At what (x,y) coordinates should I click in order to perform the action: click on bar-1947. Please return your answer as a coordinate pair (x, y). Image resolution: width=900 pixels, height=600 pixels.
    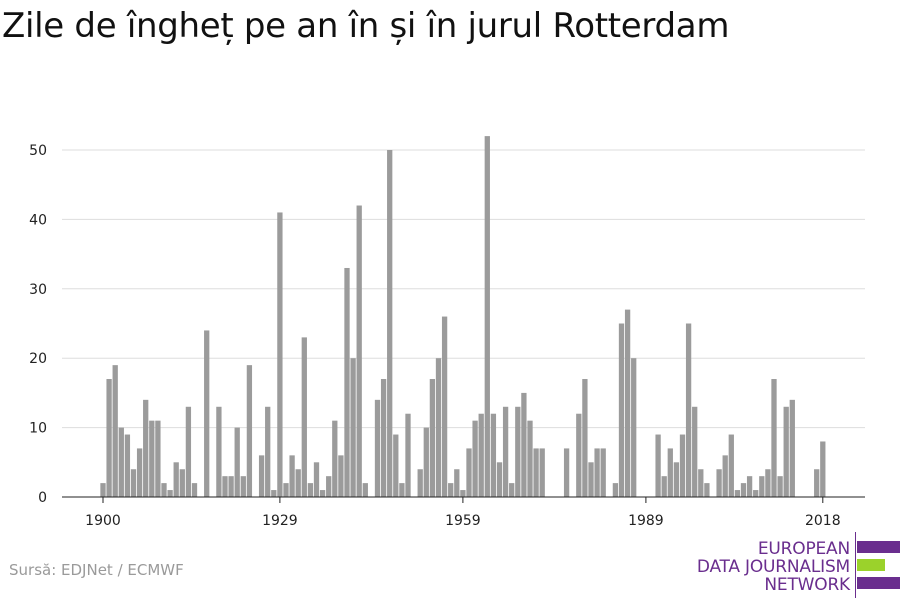
    Looking at the image, I should click on (390, 323).